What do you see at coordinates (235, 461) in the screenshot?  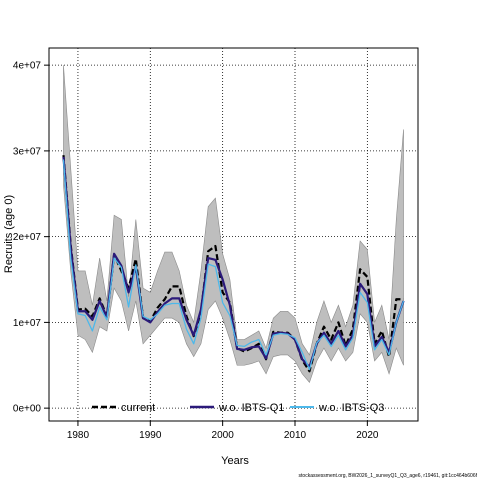 I see `x-axis-title: Years` at bounding box center [235, 461].